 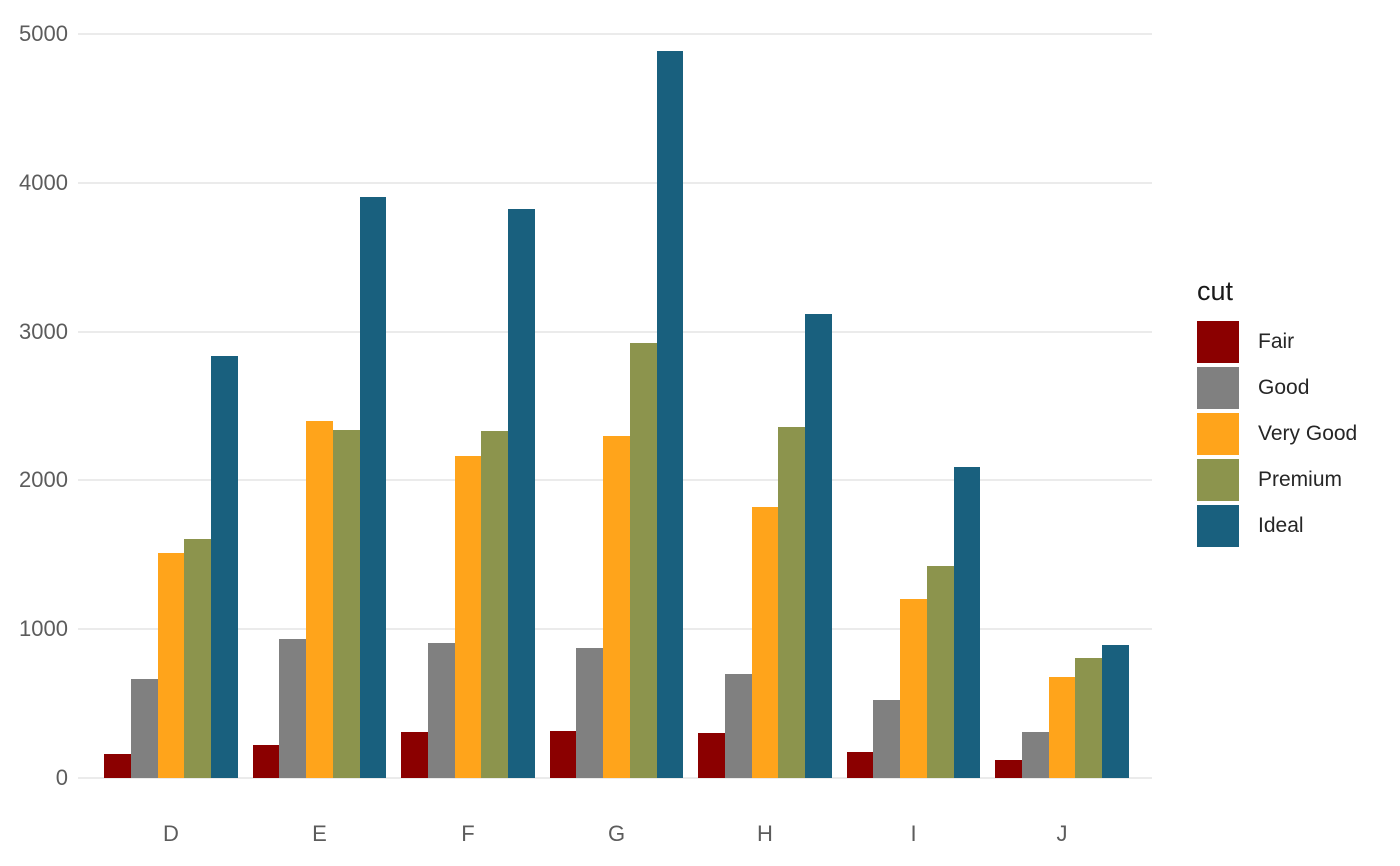 What do you see at coordinates (765, 642) in the screenshot?
I see `bar-very-good-h` at bounding box center [765, 642].